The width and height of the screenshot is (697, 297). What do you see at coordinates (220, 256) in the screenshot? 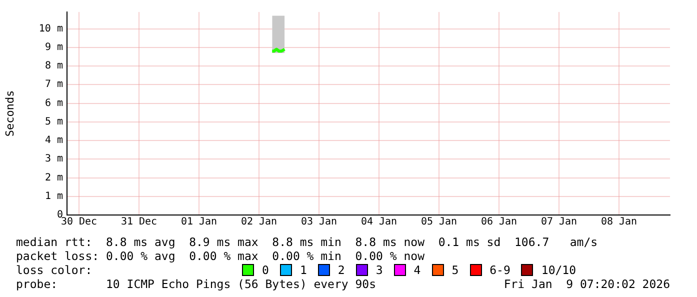
I see `text: packet loss: 0.00 % avg 0.00 % max 0.00 % min 0.00 % now` at bounding box center [220, 256].